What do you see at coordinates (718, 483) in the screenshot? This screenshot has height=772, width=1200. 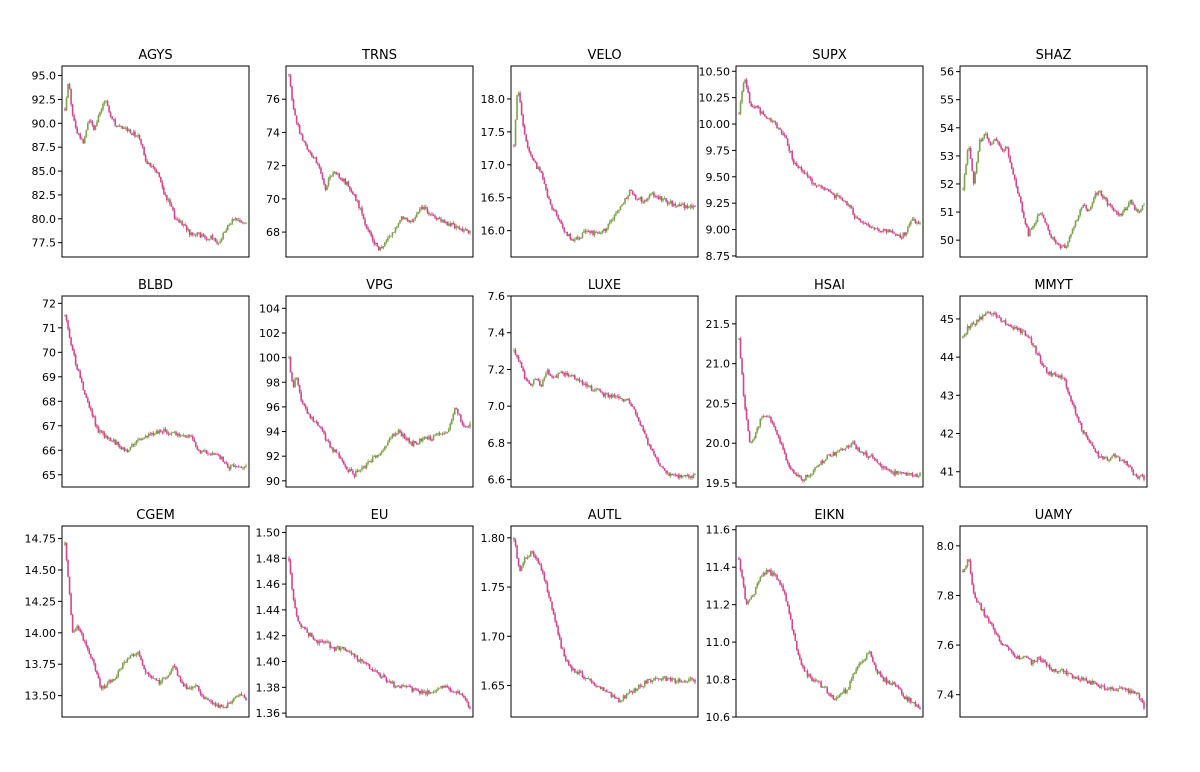 I see `y-tick-label: 19.5` at bounding box center [718, 483].